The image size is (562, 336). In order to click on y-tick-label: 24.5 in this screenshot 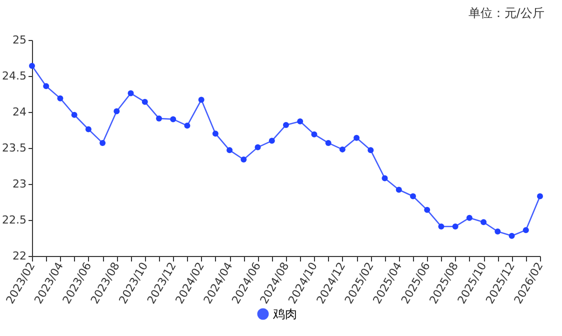, I will do `click(14, 76)`.